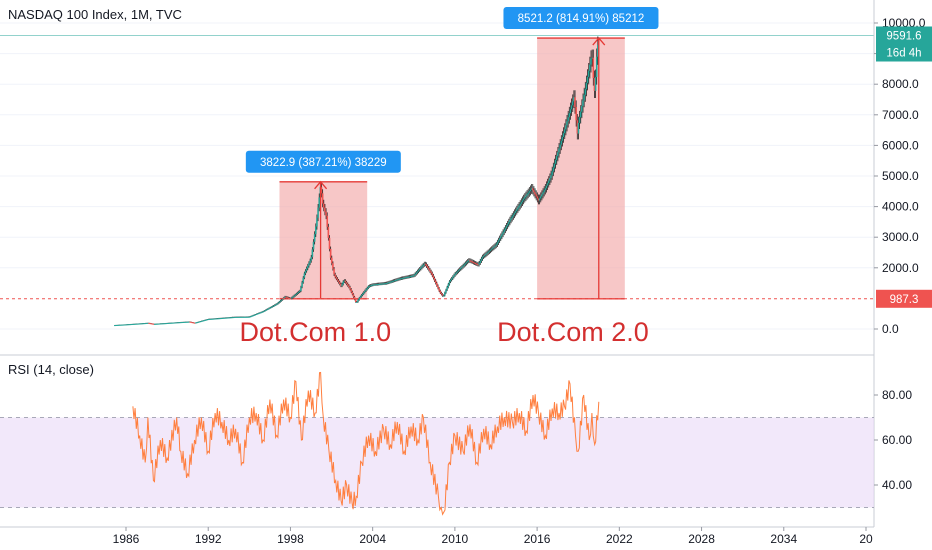 This screenshot has height=550, width=932. What do you see at coordinates (900, 115) in the screenshot?
I see `price-tick-label: 7000.0` at bounding box center [900, 115].